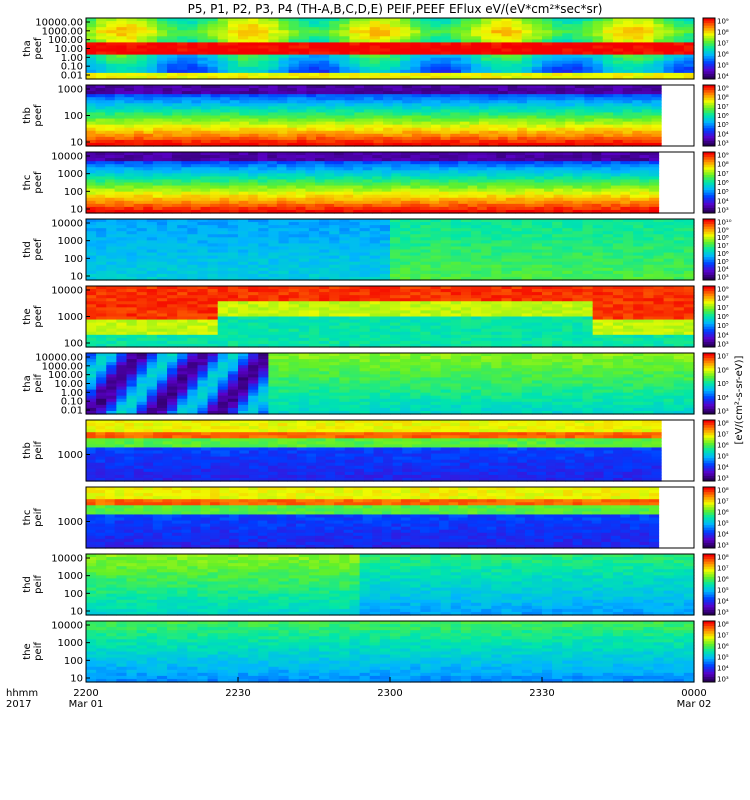 The width and height of the screenshot is (750, 800). I want to click on colorbar-frame, so click(709, 115).